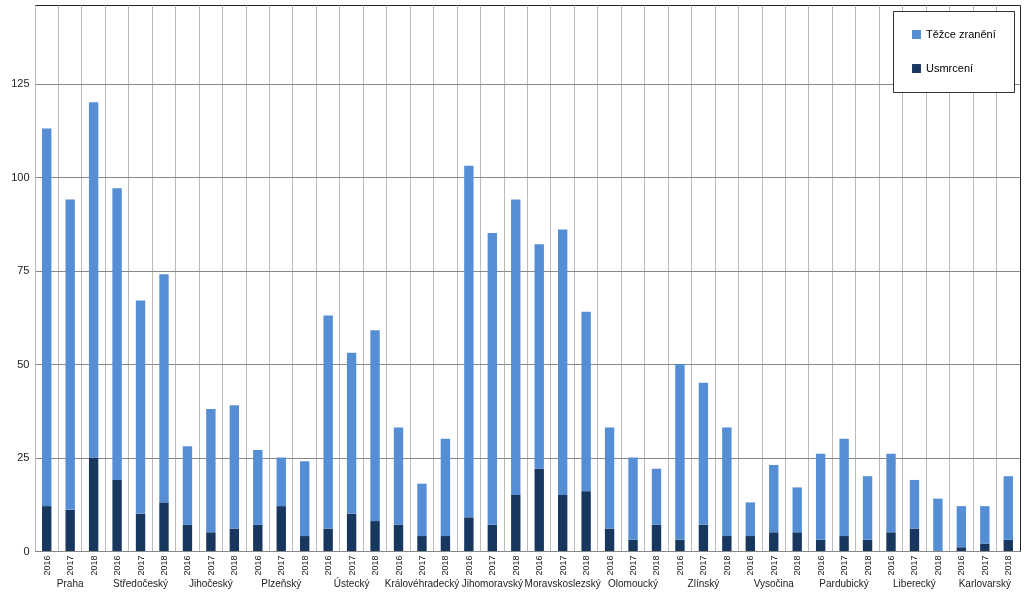 Image resolution: width=1024 pixels, height=614 pixels. Describe the element at coordinates (70, 583) in the screenshot. I see `text: Praha` at that location.